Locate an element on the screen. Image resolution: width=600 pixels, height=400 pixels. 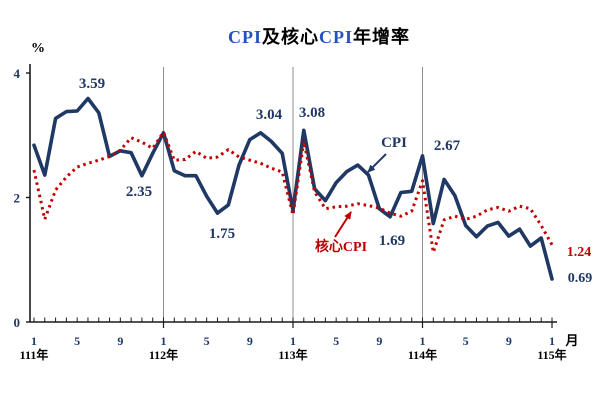
percent-label: % is located at coordinates (38, 48).